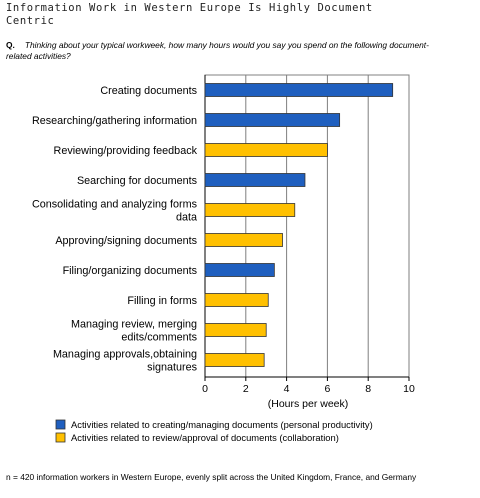 This screenshot has width=480, height=498. I want to click on category-label: signatures, so click(172, 368).